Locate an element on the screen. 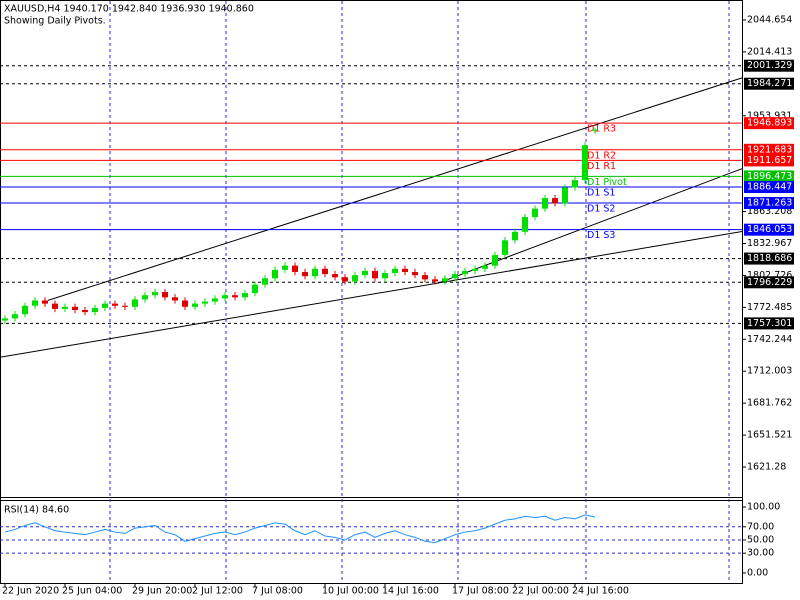  y-tick-label: 2014.413 is located at coordinates (769, 51).